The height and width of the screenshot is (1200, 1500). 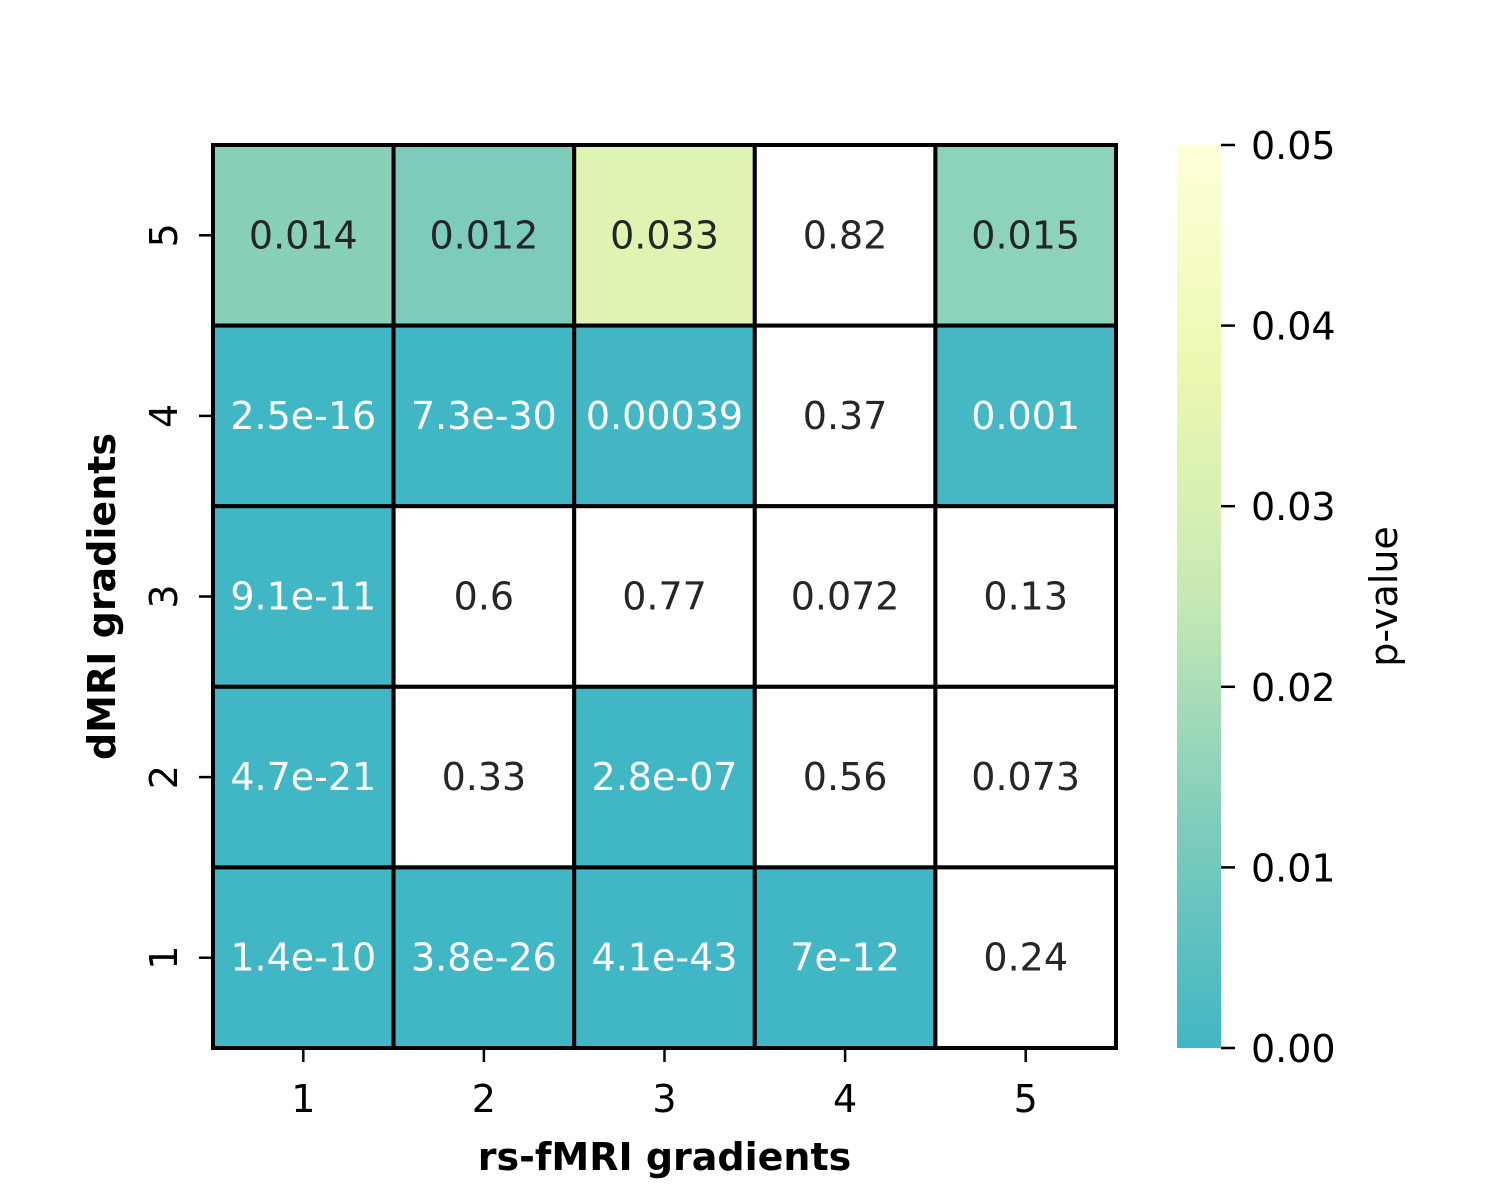 I want to click on cell-value-label: 0.77, so click(x=664, y=597).